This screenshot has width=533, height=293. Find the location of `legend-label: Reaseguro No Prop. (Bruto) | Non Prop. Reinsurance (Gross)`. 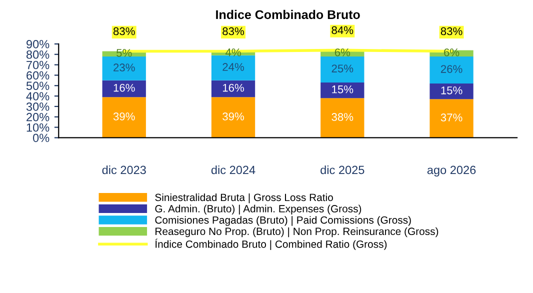

legend-label: Reaseguro No Prop. (Bruto) | Non Prop. Reinsurance (Gross) is located at coordinates (297, 232).